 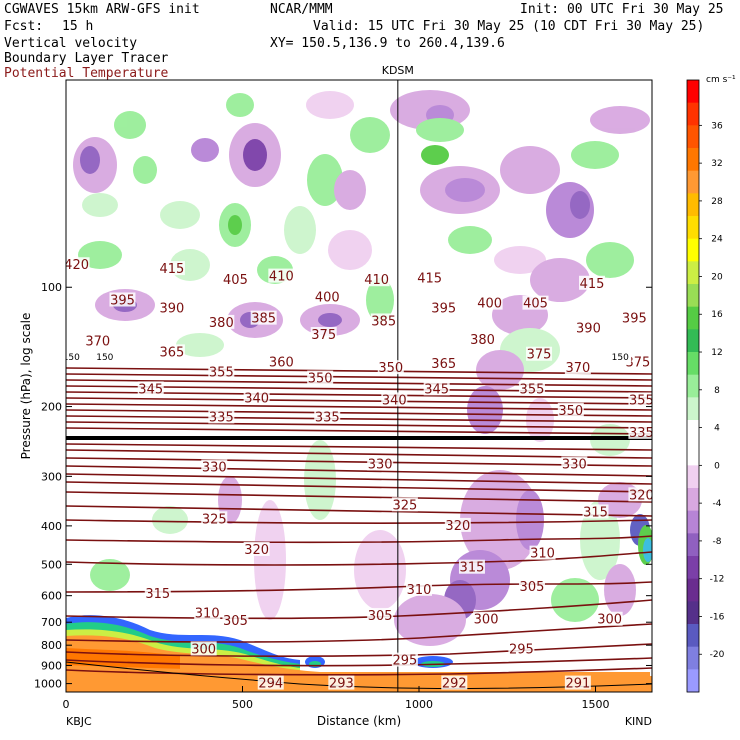 What do you see at coordinates (641, 495) in the screenshot?
I see `theta-label: 320` at bounding box center [641, 495].